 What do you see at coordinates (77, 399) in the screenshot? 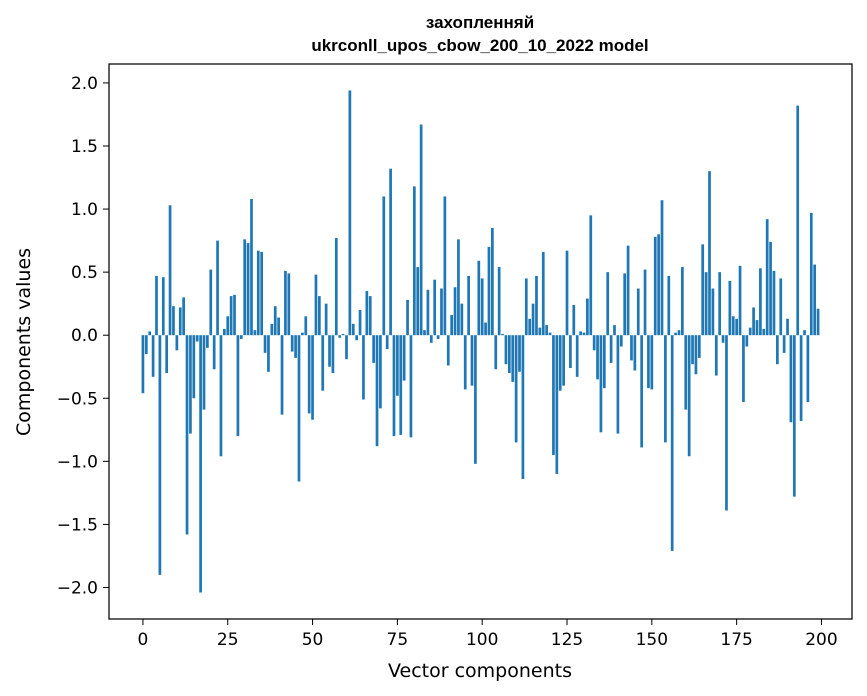
I see `y-tick-label: −0.5` at bounding box center [77, 399].